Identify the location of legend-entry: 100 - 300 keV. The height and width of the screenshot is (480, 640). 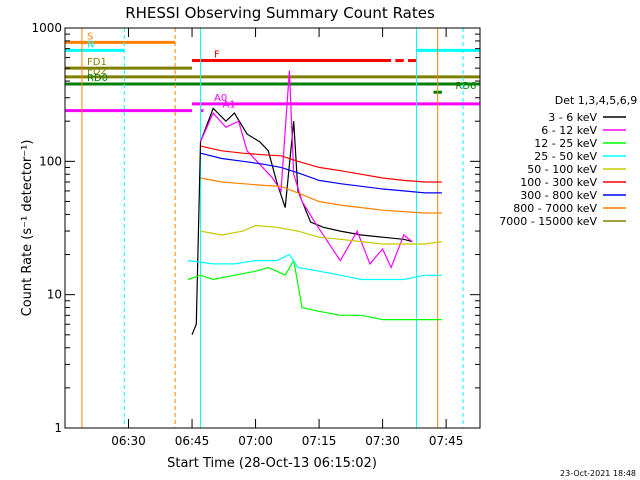
(558, 182).